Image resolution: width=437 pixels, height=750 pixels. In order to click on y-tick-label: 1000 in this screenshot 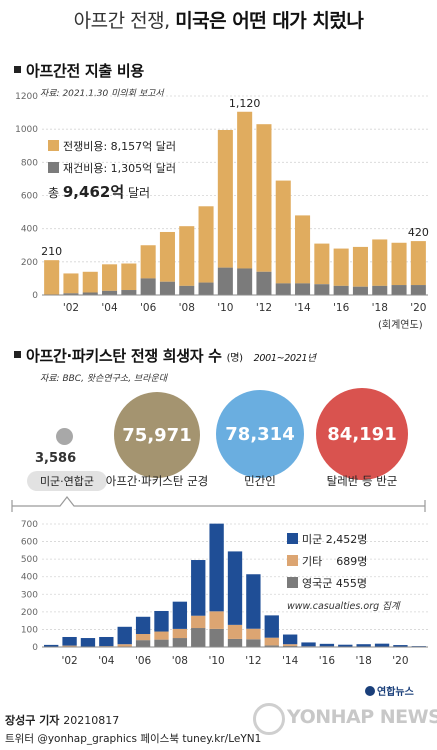, I will do `click(26, 130)`.